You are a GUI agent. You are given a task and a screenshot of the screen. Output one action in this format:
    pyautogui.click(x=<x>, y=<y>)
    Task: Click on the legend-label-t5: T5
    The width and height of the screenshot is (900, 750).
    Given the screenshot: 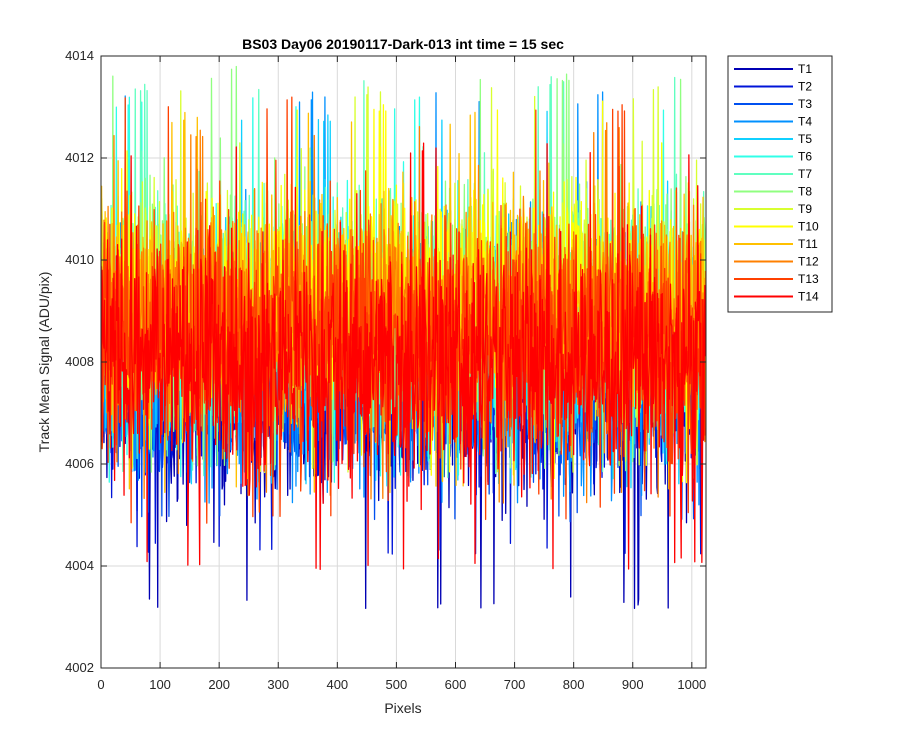 What is the action you would take?
    pyautogui.click(x=805, y=139)
    